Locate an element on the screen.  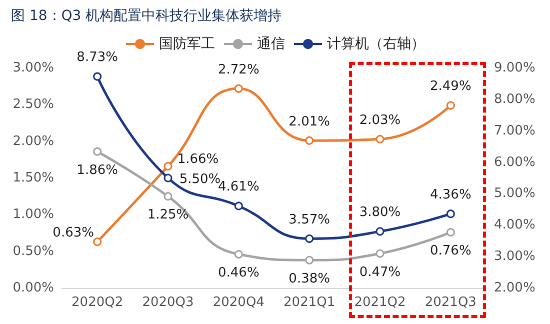
data-label: 3.57% is located at coordinates (309, 220).